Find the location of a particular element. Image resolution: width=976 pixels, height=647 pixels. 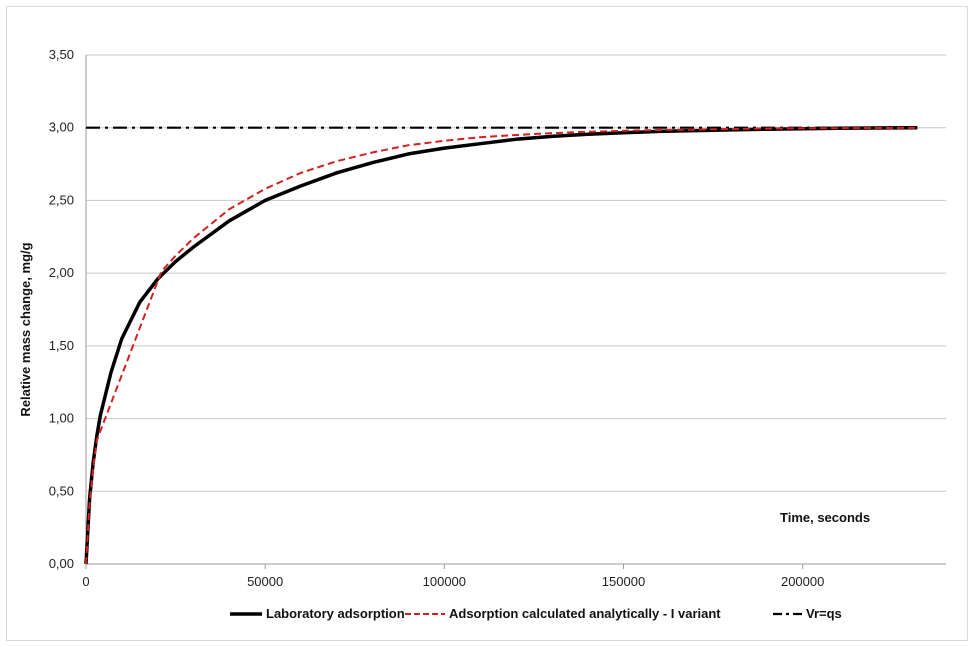

x-tick-label-0: 0 is located at coordinates (85, 581).